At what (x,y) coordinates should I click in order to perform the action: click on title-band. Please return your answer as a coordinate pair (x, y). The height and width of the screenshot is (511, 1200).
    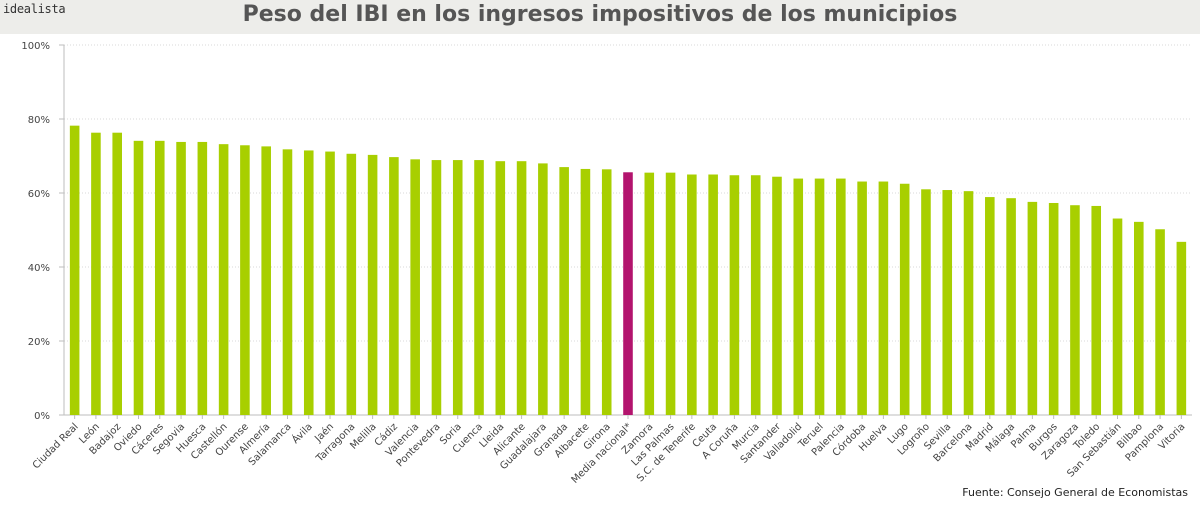
    Looking at the image, I should click on (600, 17).